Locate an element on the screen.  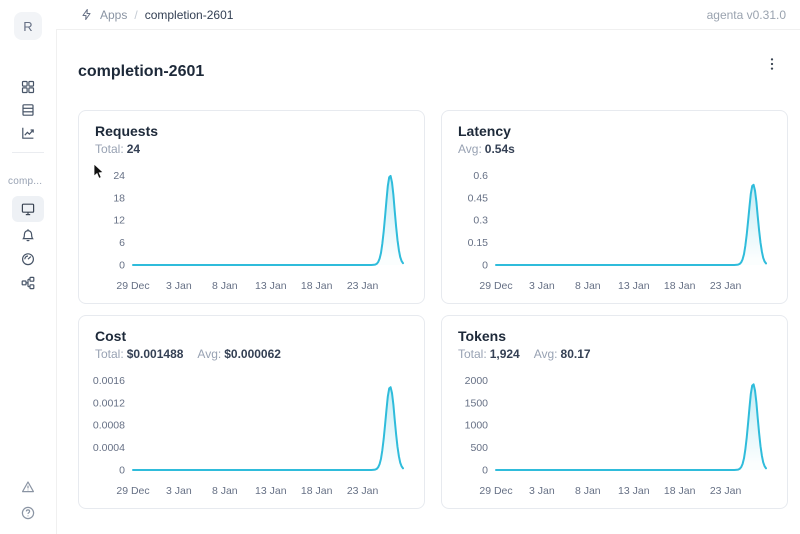
sidebar-item-traces is located at coordinates (28, 283).